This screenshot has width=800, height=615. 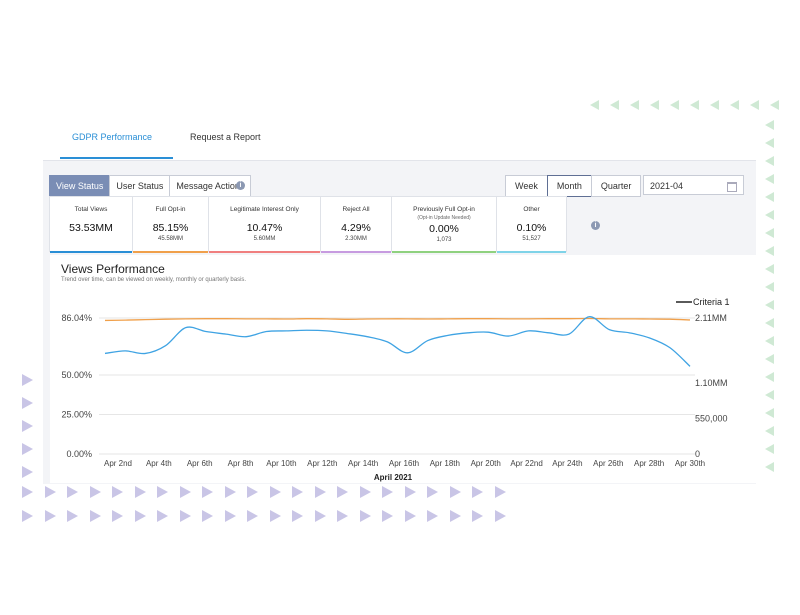 I want to click on kpi-sublabel: (Opt-in Update Needed), so click(x=444, y=218).